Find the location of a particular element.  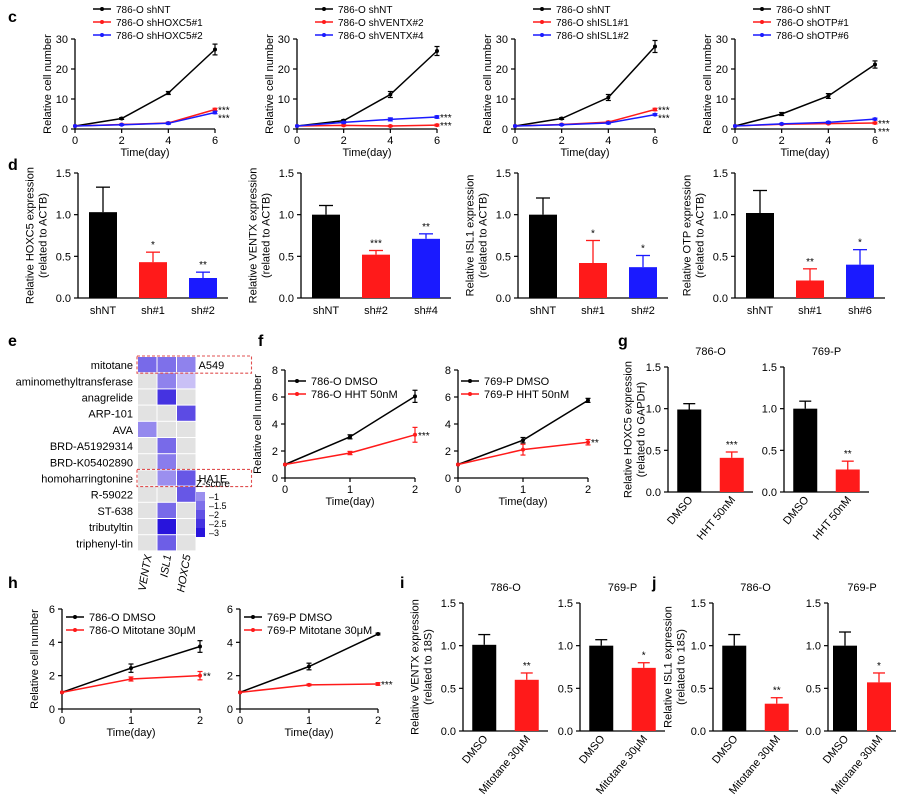

y-tick-label: 30 is located at coordinates (62, 40).